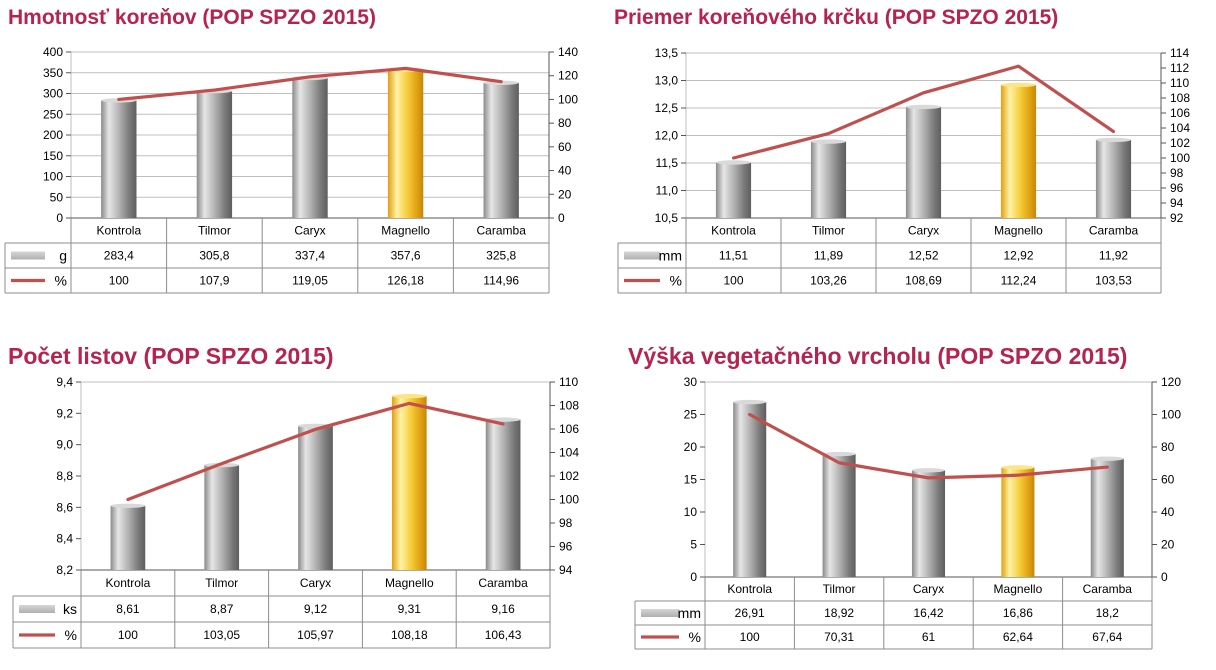  Describe the element at coordinates (568, 52) in the screenshot. I see `right-tick-label: 140` at that location.